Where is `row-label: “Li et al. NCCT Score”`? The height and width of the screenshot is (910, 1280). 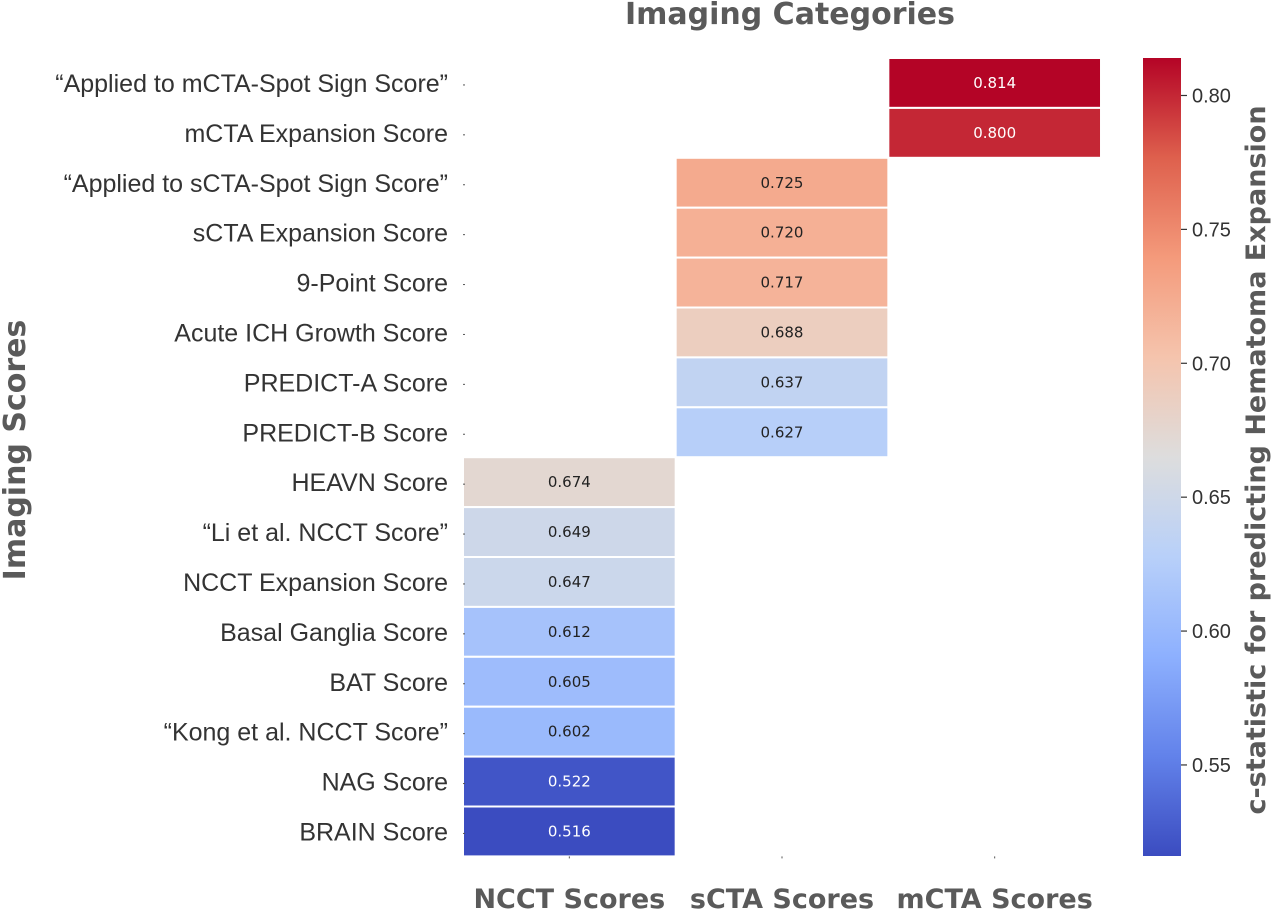
row-label: “Li et al. NCCT Score” is located at coordinates (325, 533).